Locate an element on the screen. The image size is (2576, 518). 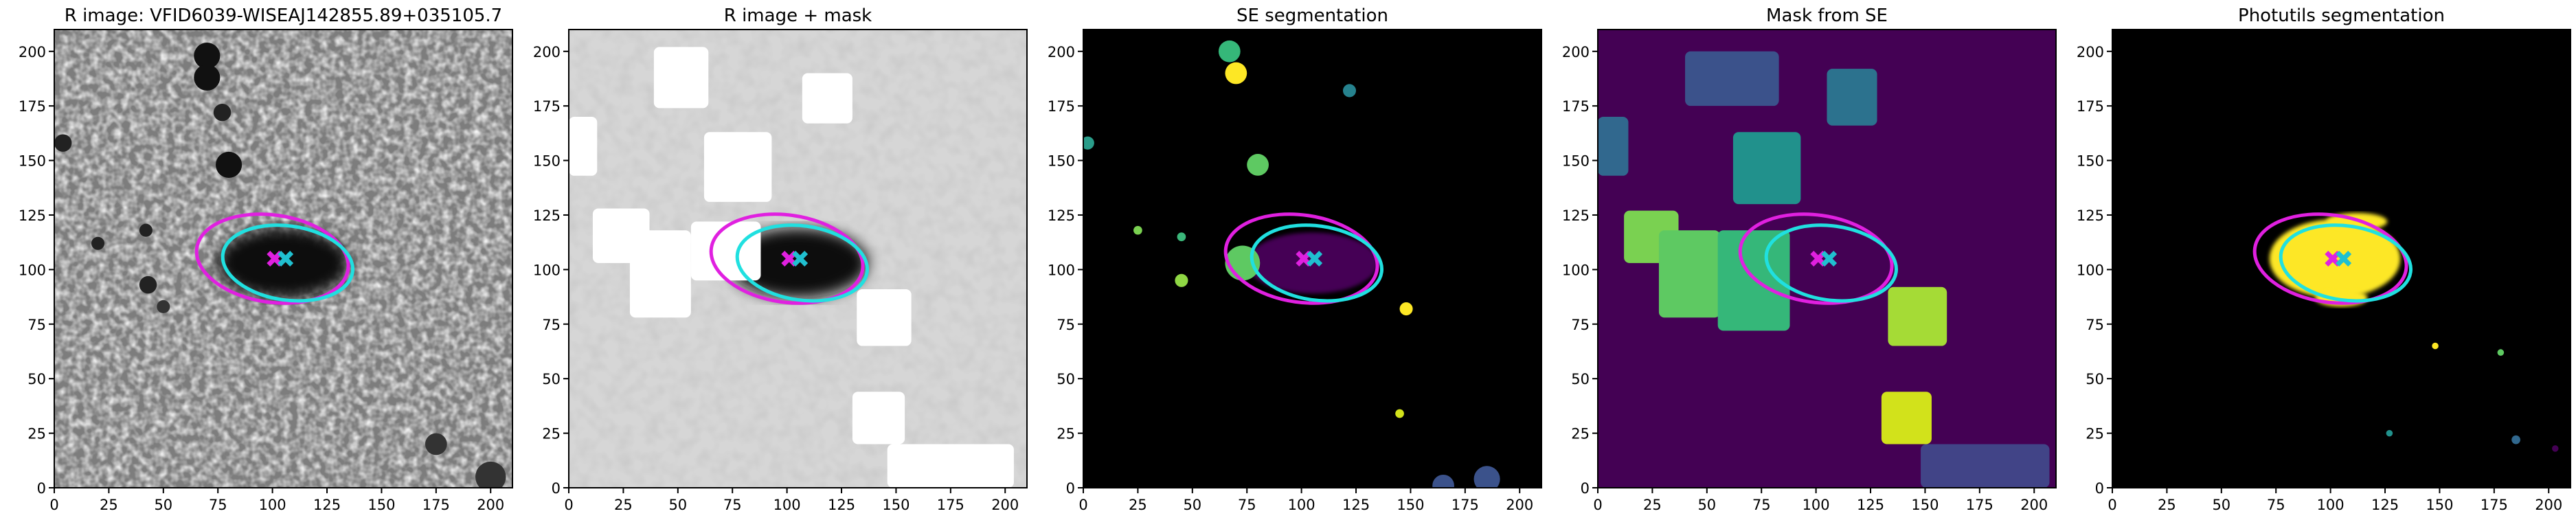
panel-title: Mask from SE is located at coordinates (1827, 15).